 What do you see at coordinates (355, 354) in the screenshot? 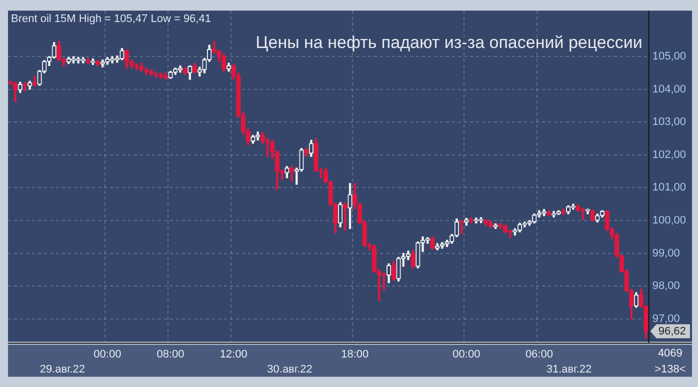
I see `x-tick-label: 18:00` at bounding box center [355, 354].